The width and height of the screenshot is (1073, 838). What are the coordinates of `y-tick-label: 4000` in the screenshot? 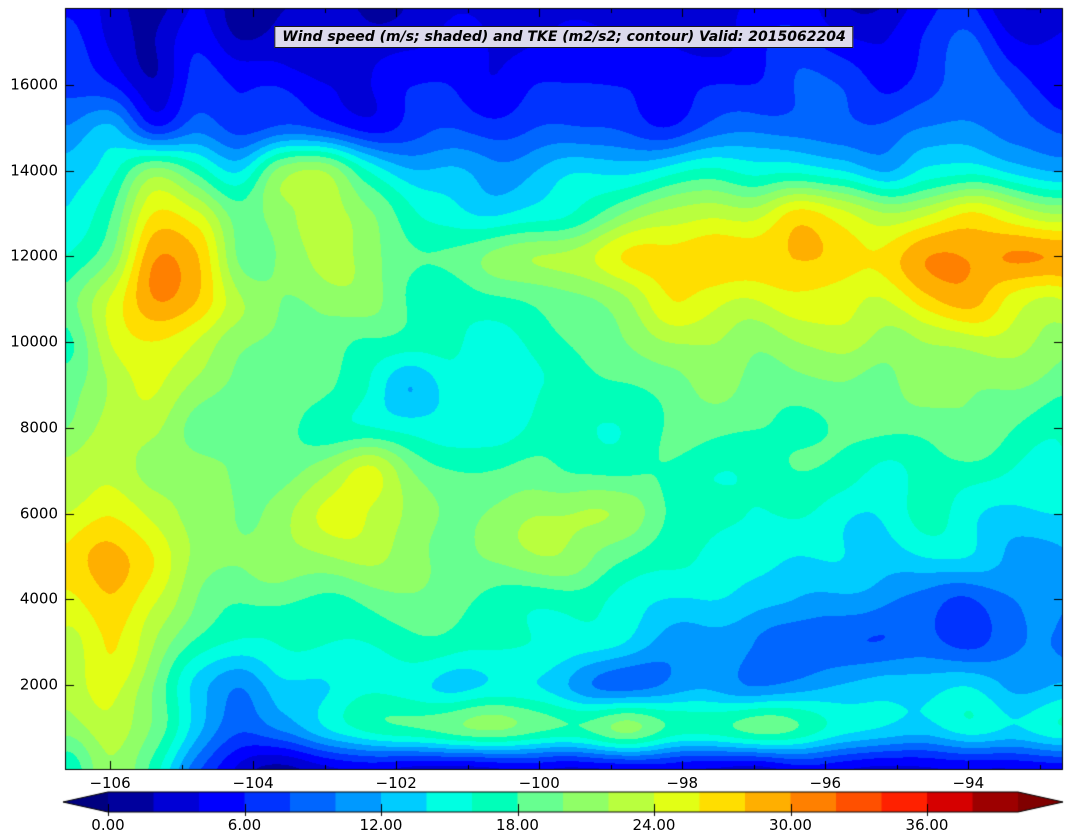 It's located at (38, 598).